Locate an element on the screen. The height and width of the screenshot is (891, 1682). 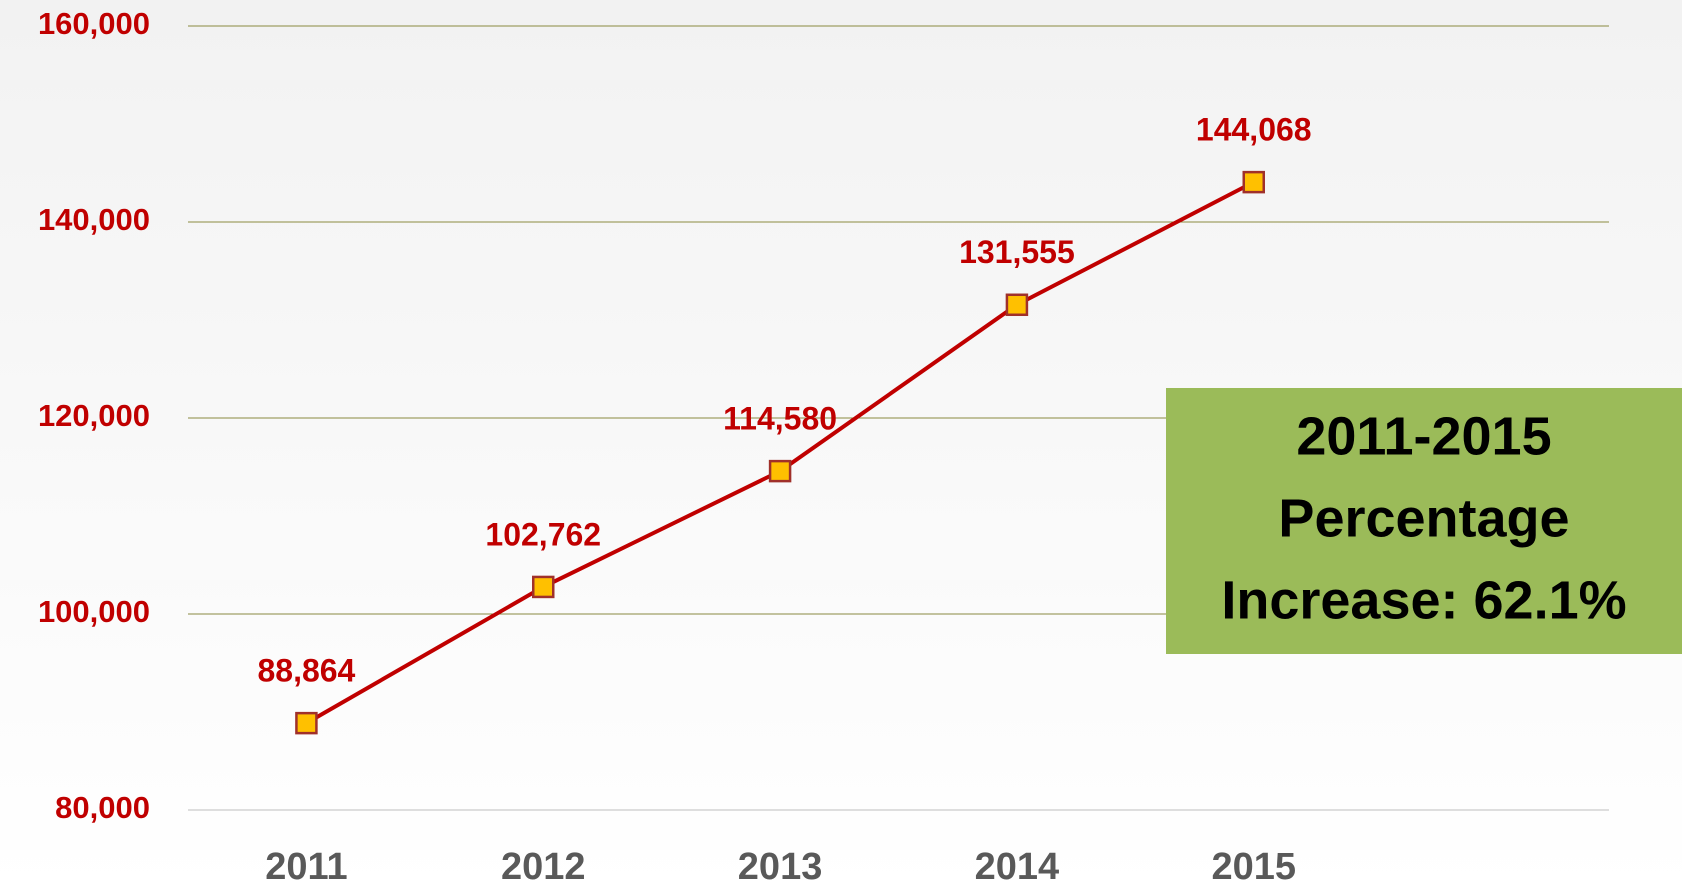
y-tick-label: 80,000 is located at coordinates (102, 807).